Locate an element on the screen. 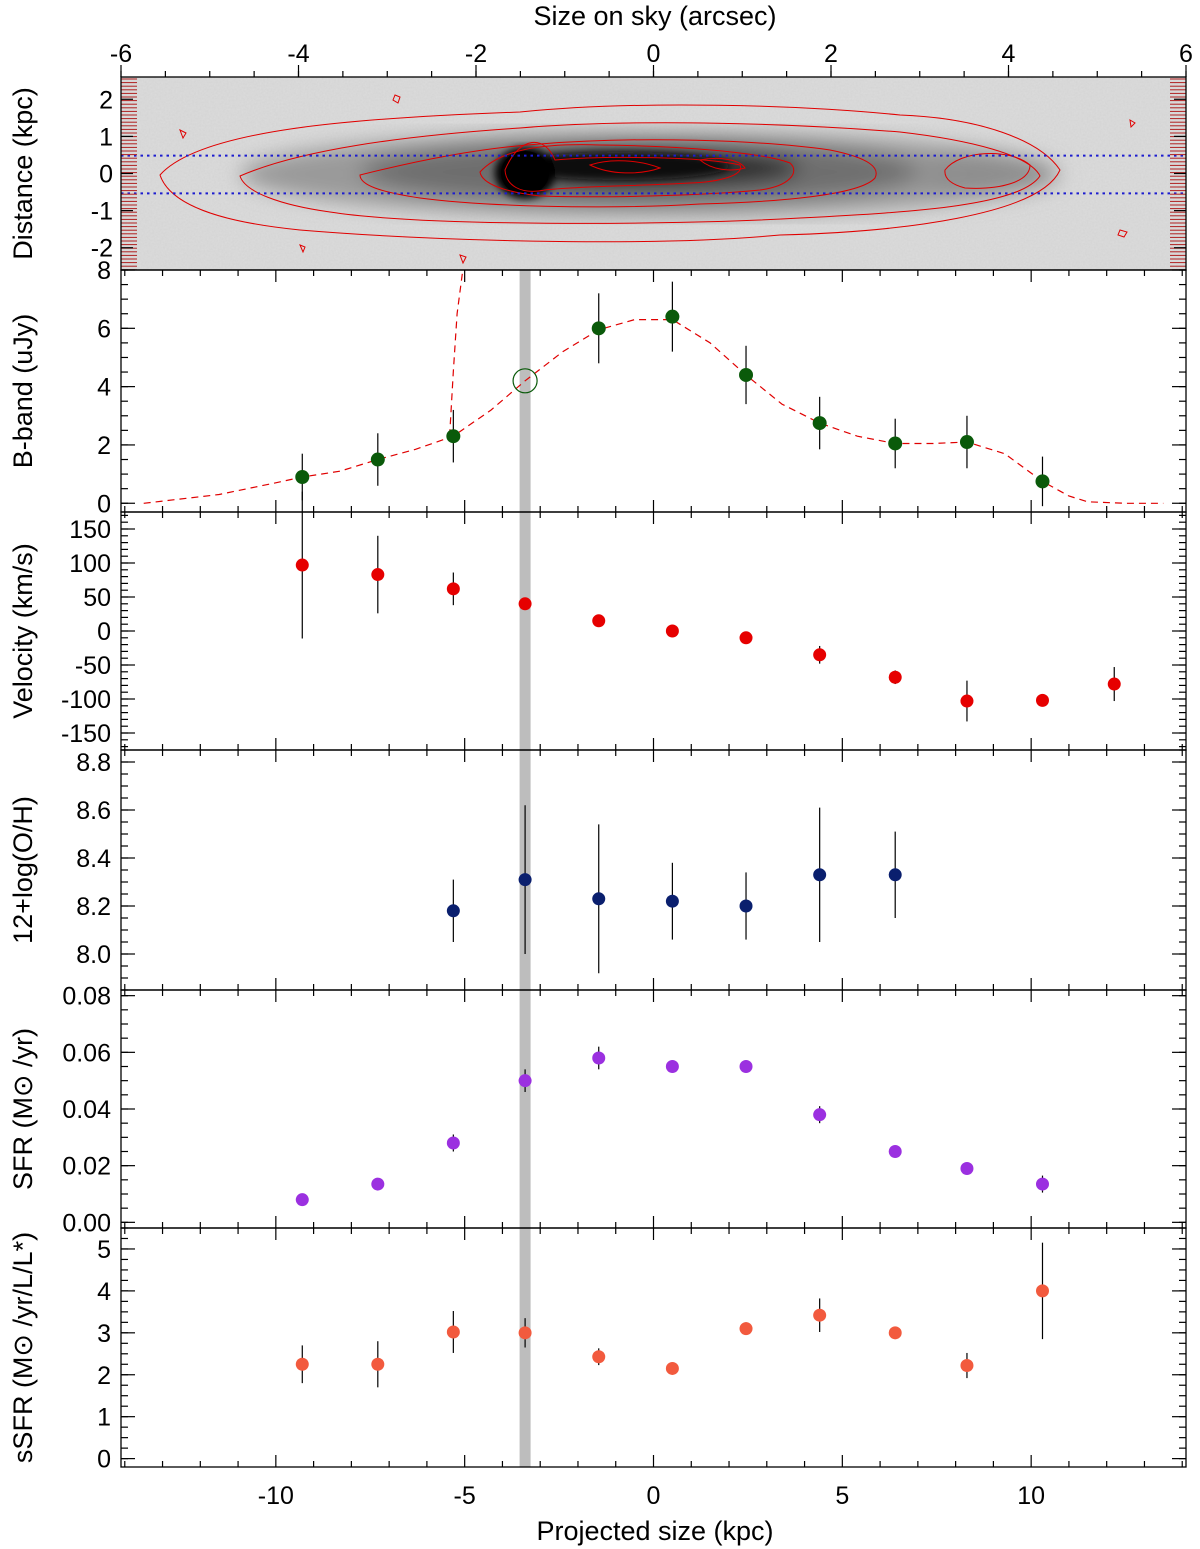 This screenshot has width=1200, height=1549. image-ylabel: Distance (kpc) is located at coordinates (23, 173).